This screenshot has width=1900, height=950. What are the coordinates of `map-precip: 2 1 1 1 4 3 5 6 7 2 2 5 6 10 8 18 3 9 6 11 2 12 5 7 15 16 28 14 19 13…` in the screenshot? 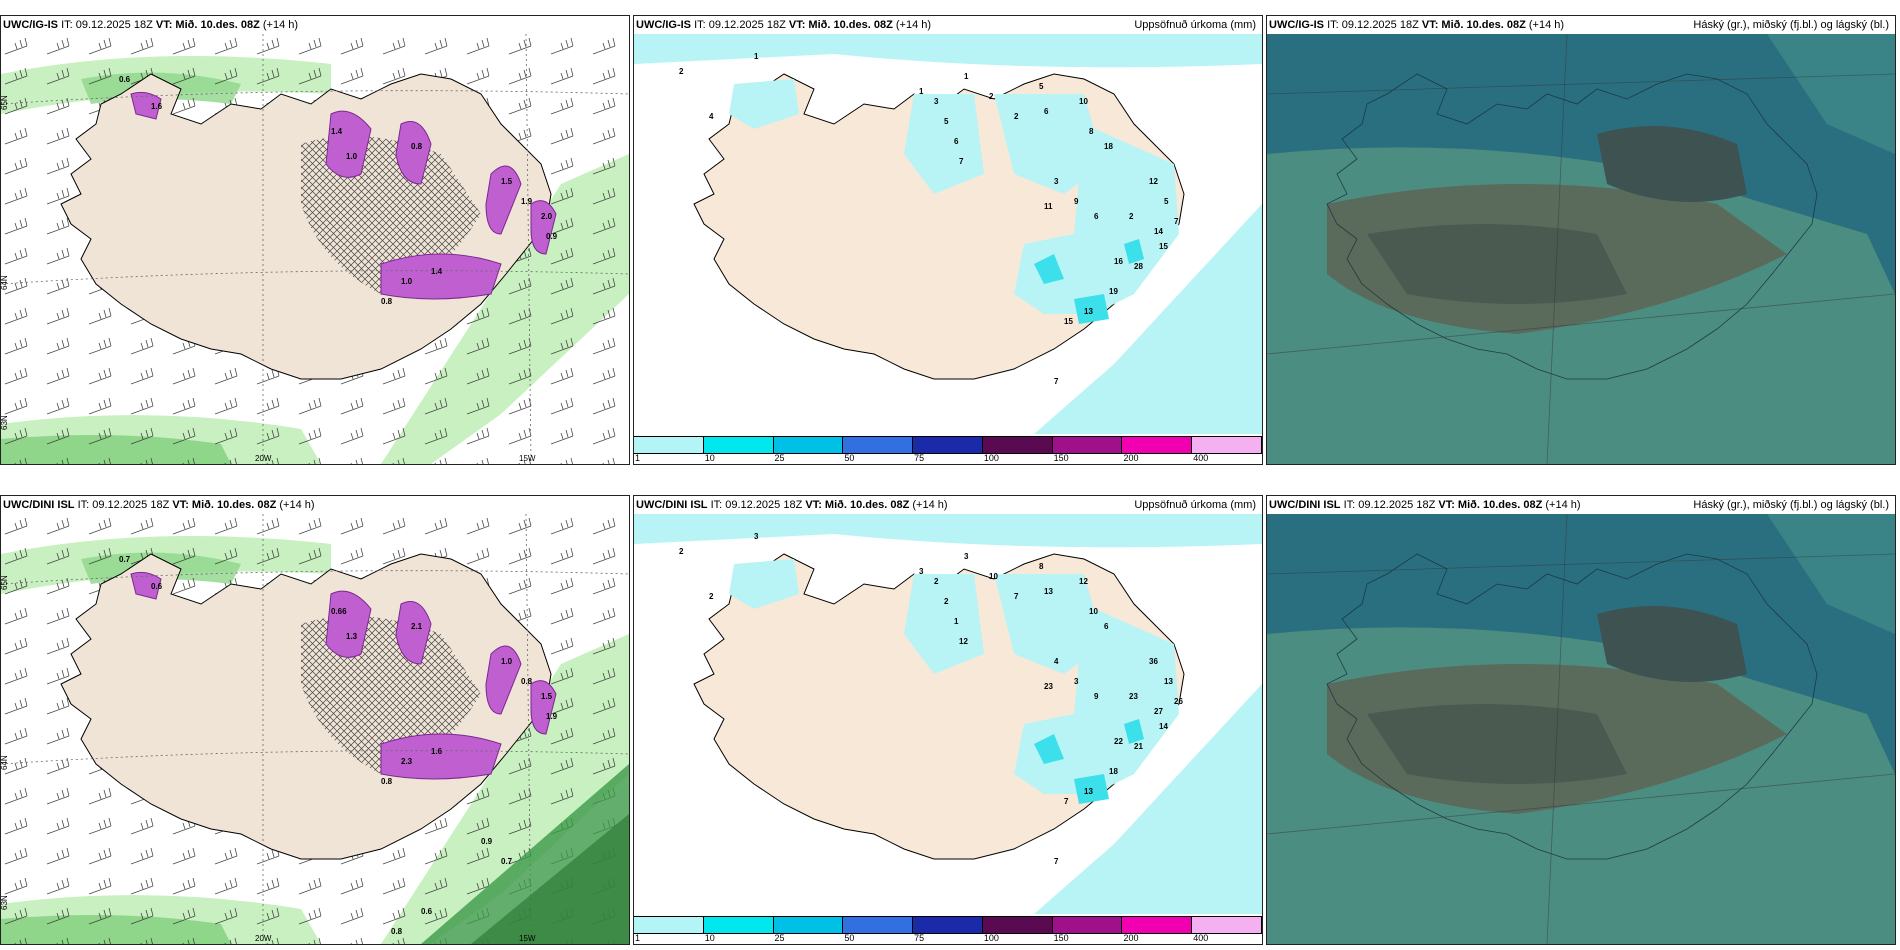 It's located at (948, 249).